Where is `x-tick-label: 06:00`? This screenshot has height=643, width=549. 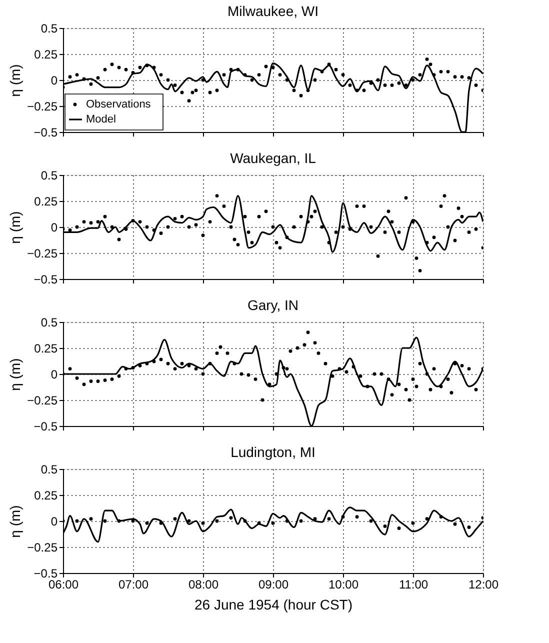 x-tick-label: 06:00 is located at coordinates (63, 585).